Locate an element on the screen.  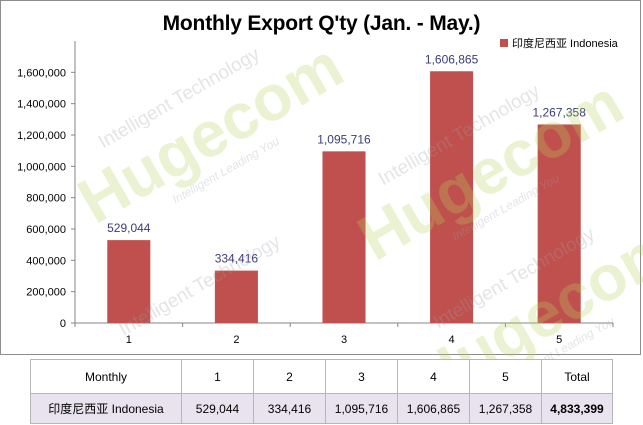
table-cell: 1,606,865 is located at coordinates (433, 408).